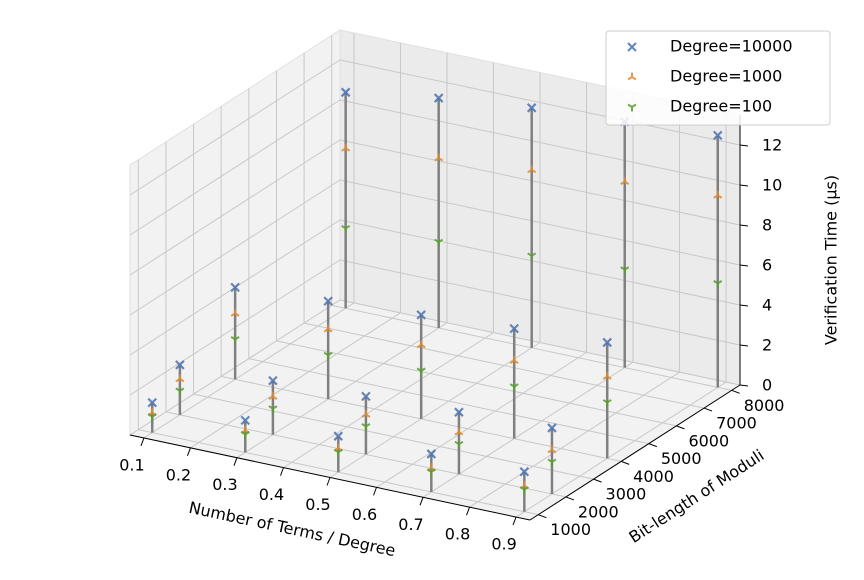 This screenshot has width=864, height=580. What do you see at coordinates (767, 265) in the screenshot?
I see `z-tick-label: 6` at bounding box center [767, 265].